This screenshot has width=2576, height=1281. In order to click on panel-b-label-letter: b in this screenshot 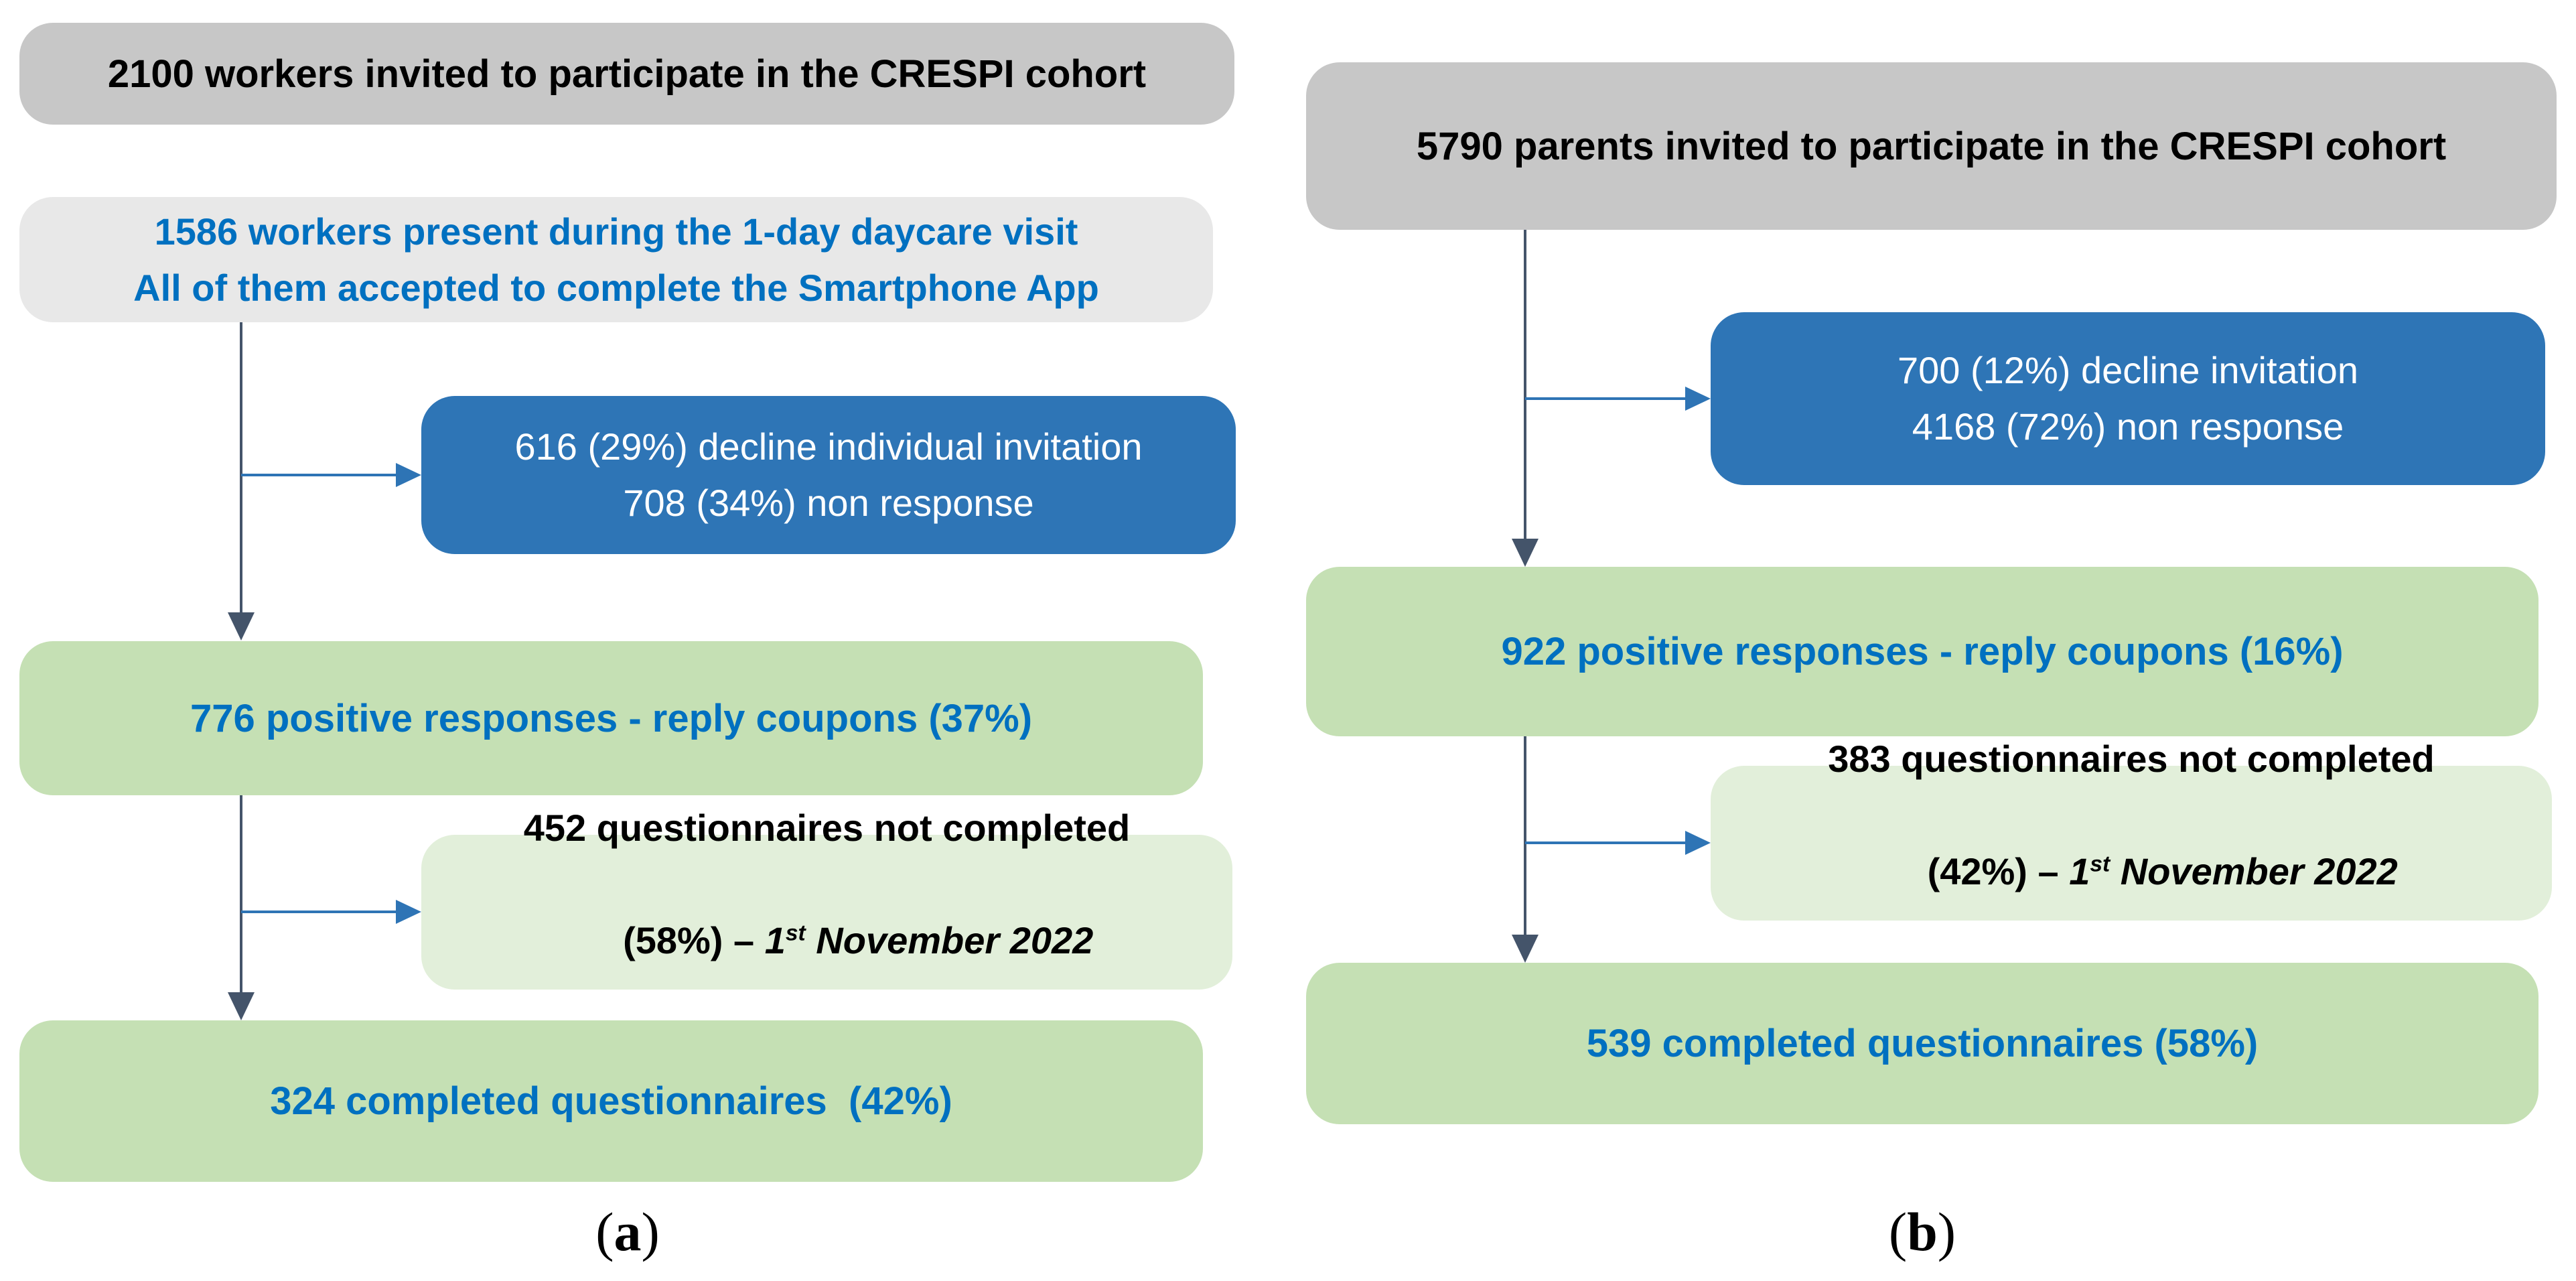, I will do `click(1922, 1231)`.